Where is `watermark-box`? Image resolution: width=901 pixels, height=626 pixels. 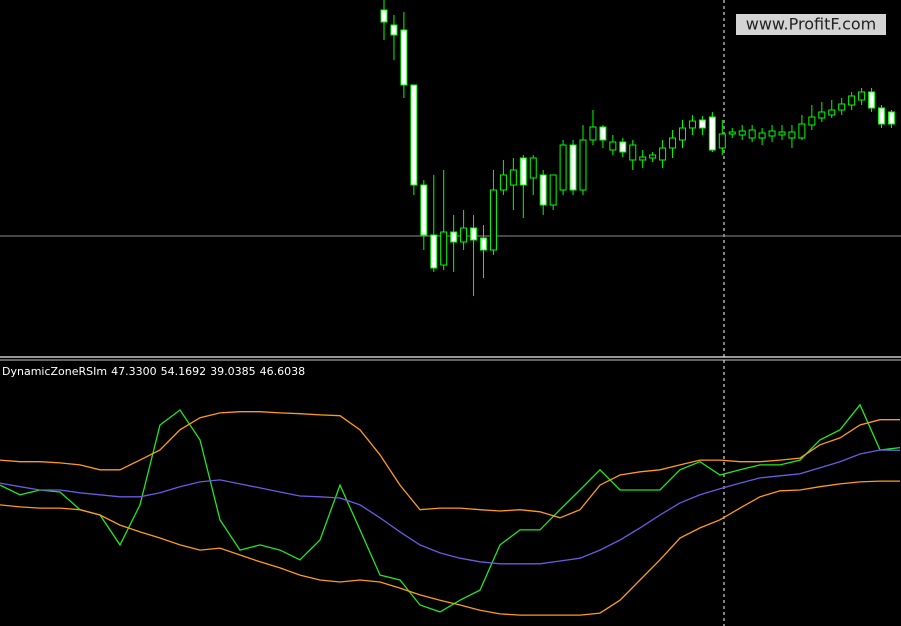 watermark-box is located at coordinates (811, 24).